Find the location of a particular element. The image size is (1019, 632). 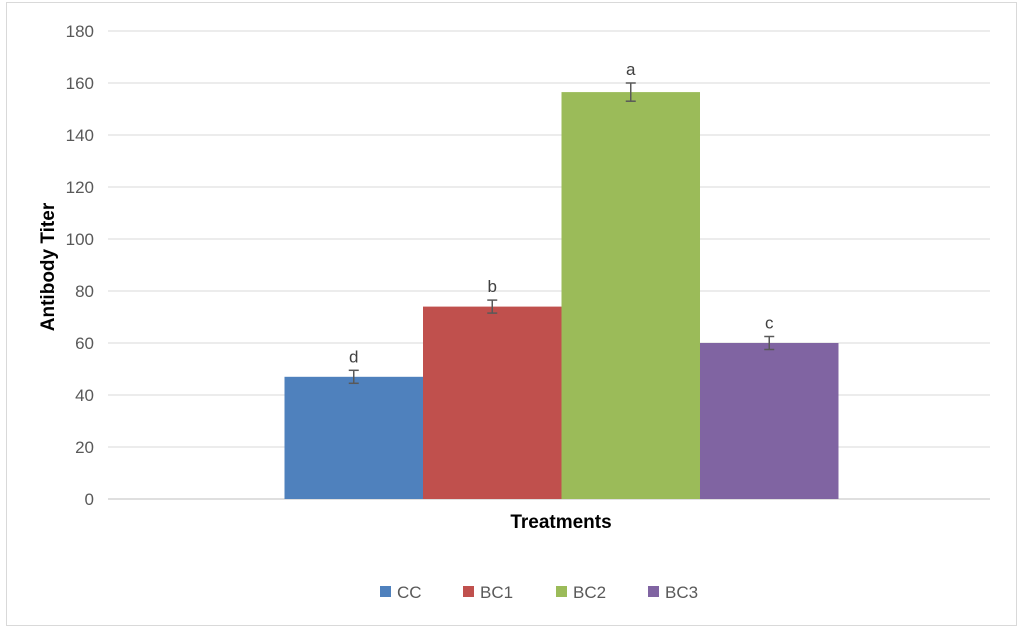

y-tick-label: 40 is located at coordinates (84, 395).